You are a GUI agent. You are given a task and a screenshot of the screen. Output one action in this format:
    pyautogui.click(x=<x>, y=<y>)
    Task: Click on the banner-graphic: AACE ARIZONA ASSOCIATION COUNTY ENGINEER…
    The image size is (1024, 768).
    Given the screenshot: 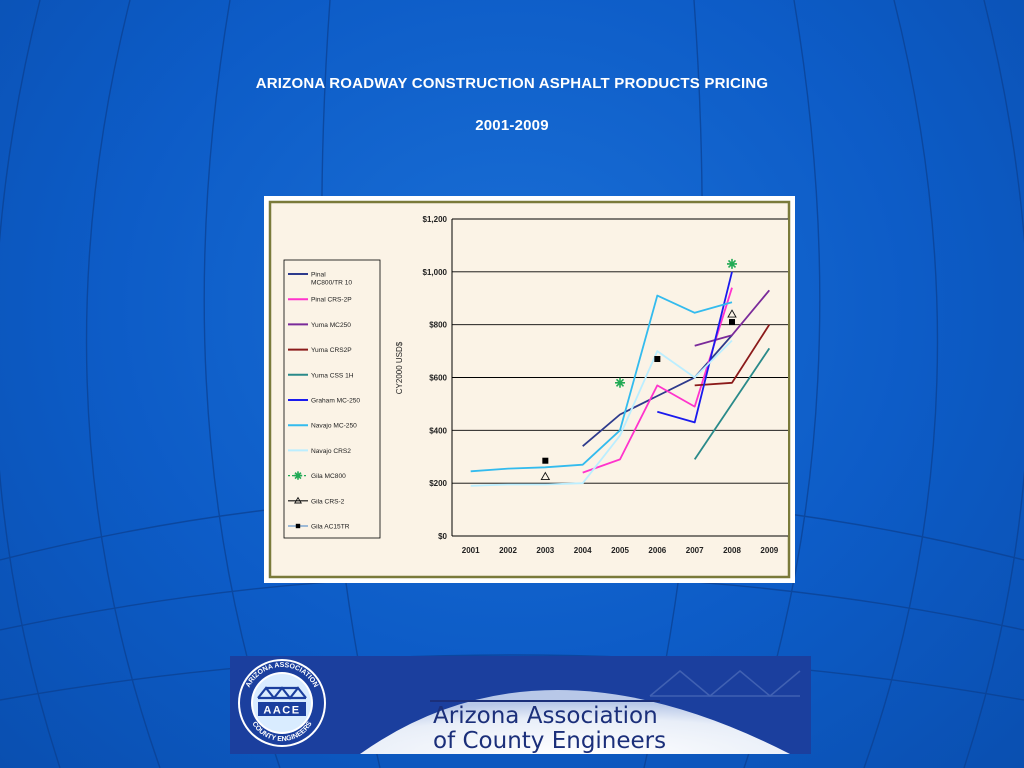 What is the action you would take?
    pyautogui.click(x=520, y=705)
    